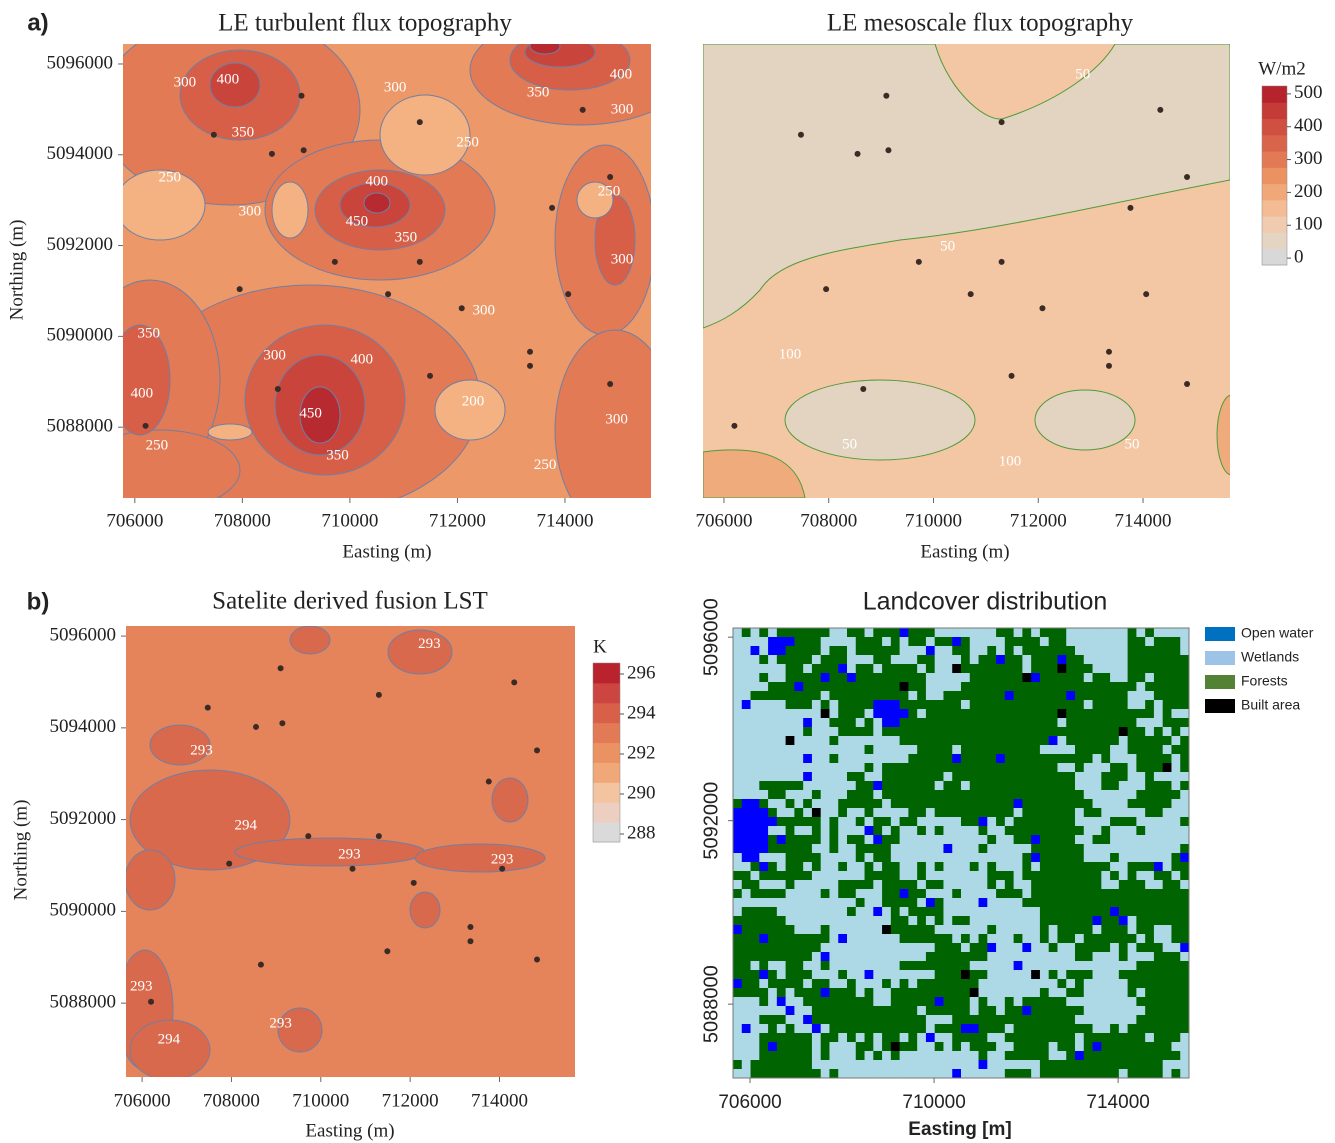  Describe the element at coordinates (83, 726) in the screenshot. I see `y-tick-label: 5094000` at that location.